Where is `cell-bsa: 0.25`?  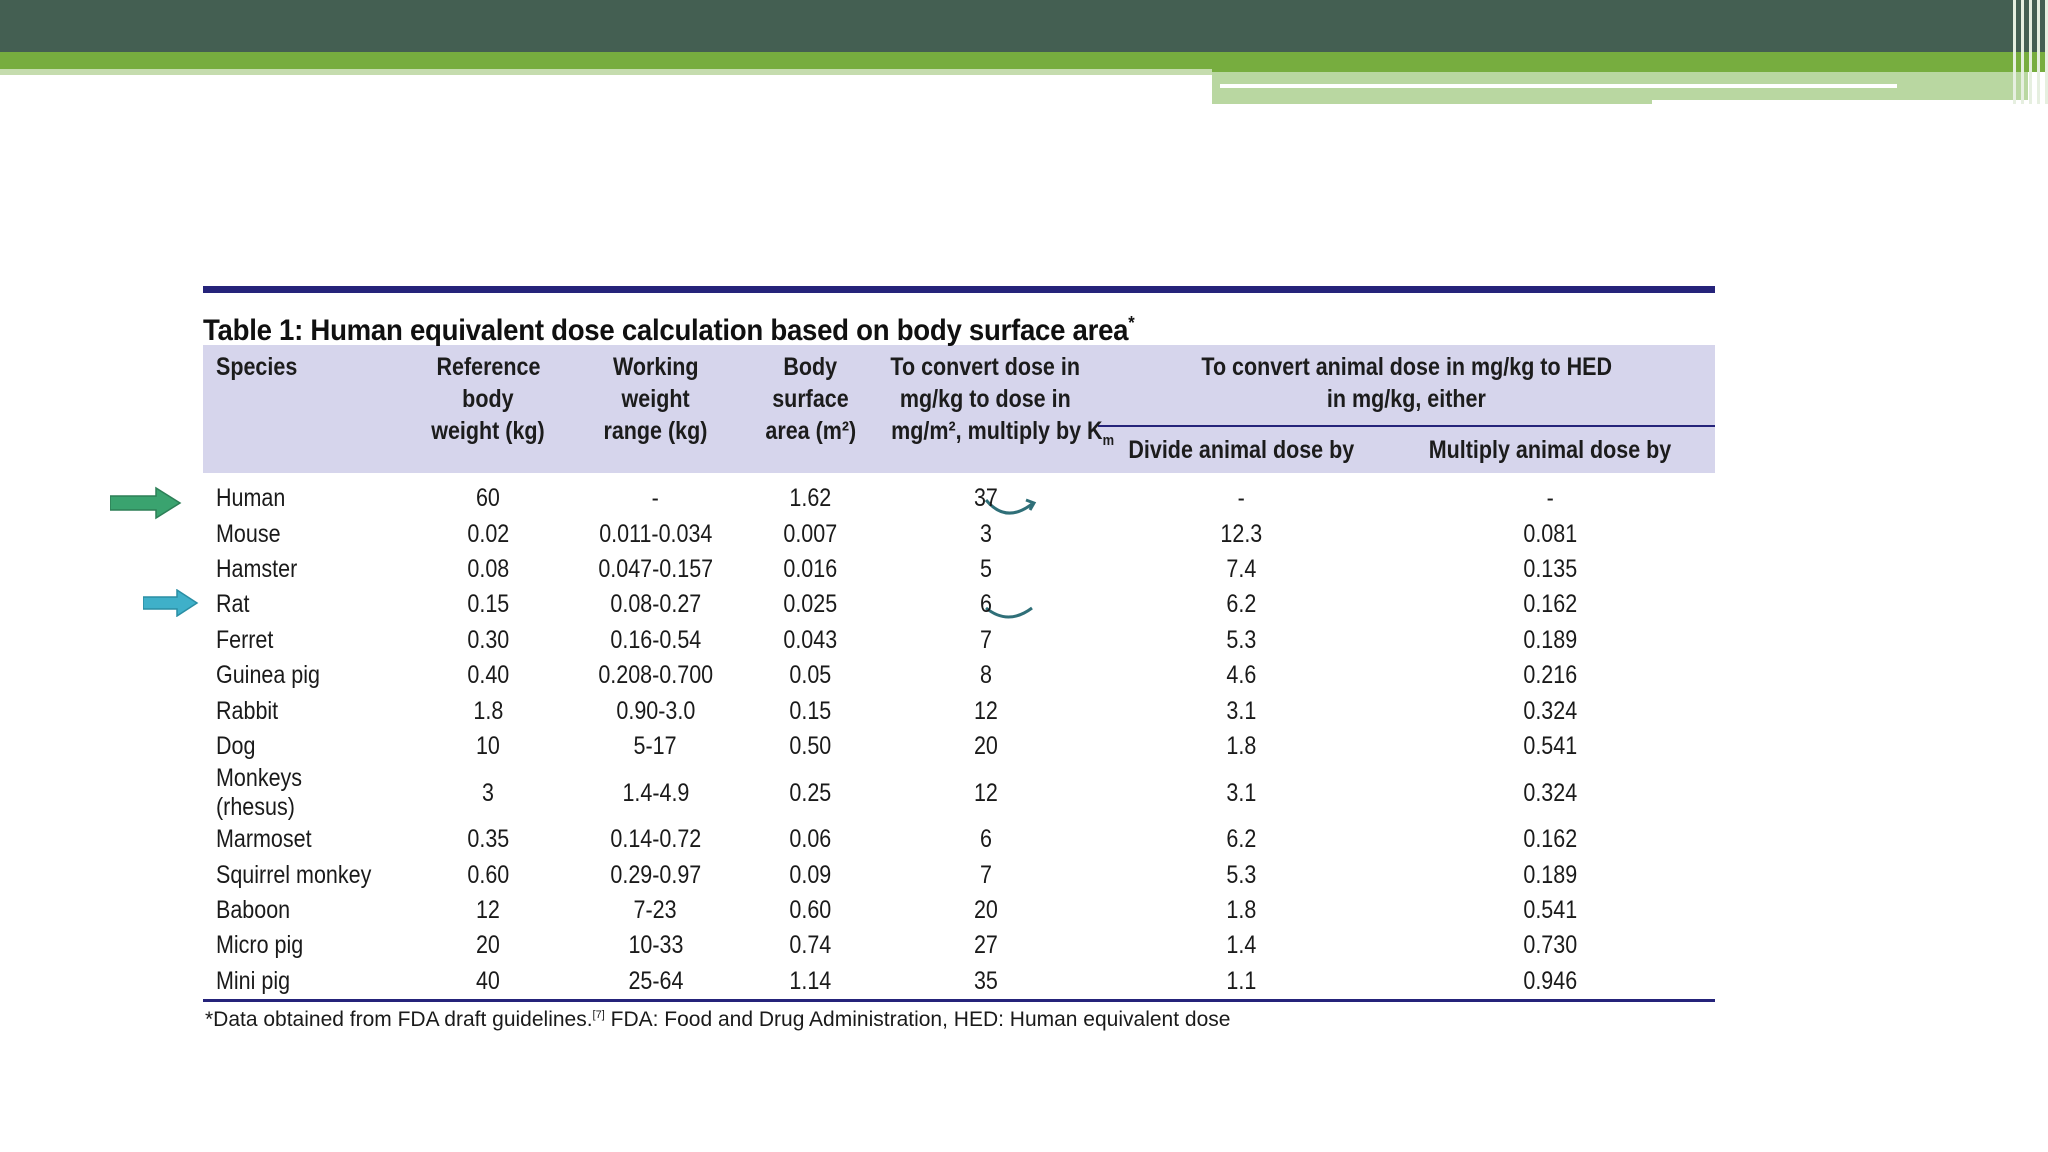
cell-bsa: 0.25 is located at coordinates (810, 792).